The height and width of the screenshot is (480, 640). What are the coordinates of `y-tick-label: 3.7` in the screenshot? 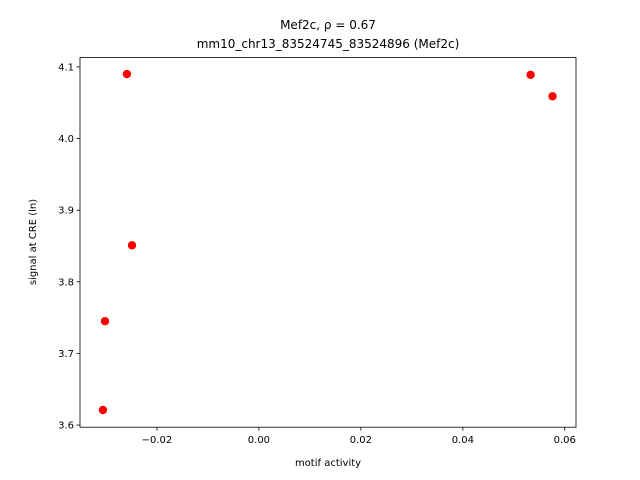 It's located at (66, 354).